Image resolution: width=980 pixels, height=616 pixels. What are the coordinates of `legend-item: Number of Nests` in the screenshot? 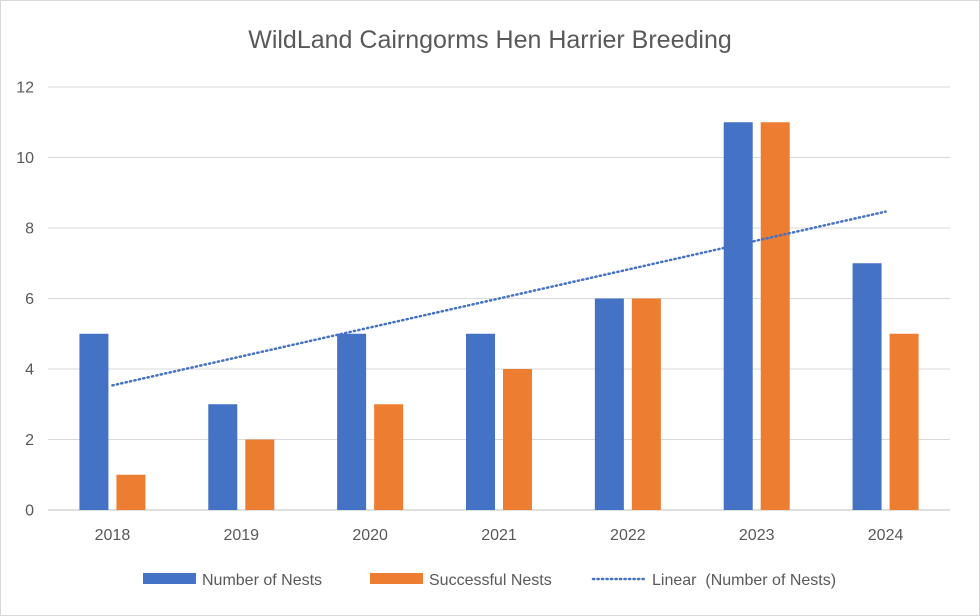 It's located at (232, 580).